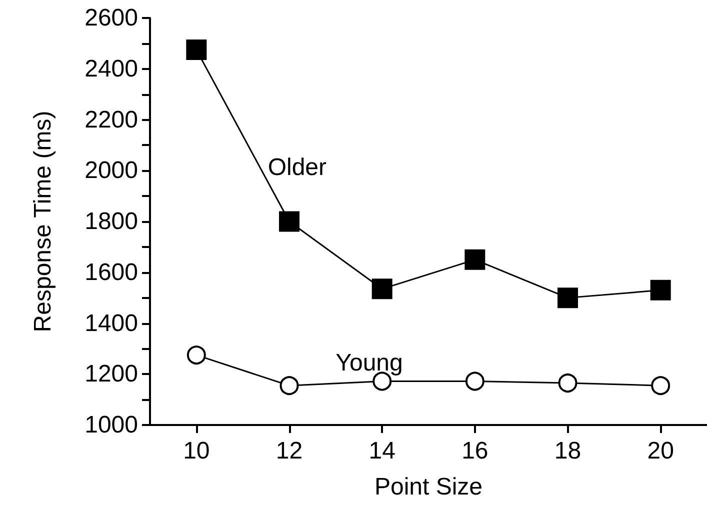 The image size is (707, 524). What do you see at coordinates (297, 168) in the screenshot?
I see `series-label: Older` at bounding box center [297, 168].